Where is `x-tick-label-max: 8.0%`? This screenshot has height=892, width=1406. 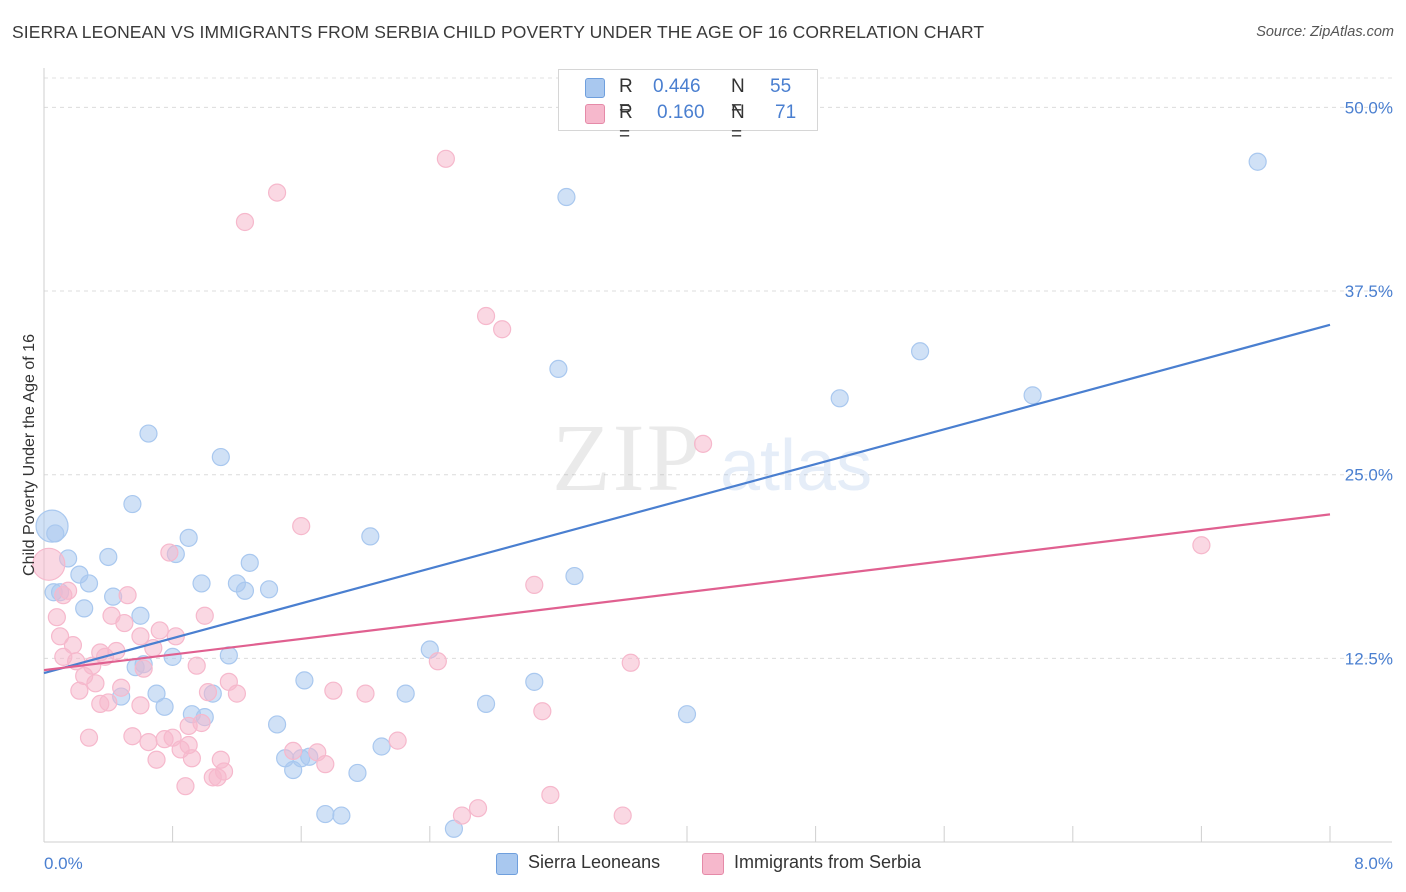 x-tick-label-max: 8.0% is located at coordinates (1373, 863).